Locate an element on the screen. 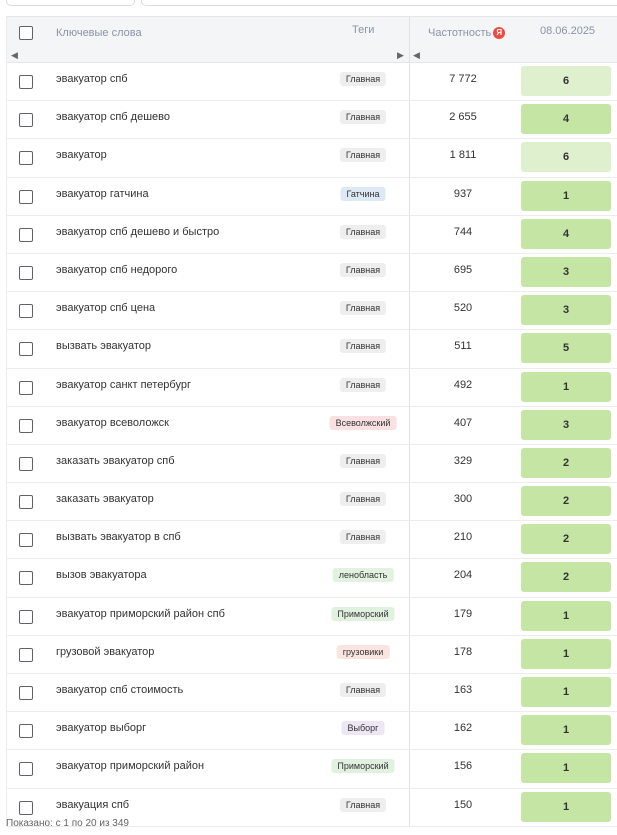 Image resolution: width=617 pixels, height=835 pixels. keyword-cell: заказать эвакуатор is located at coordinates (105, 499).